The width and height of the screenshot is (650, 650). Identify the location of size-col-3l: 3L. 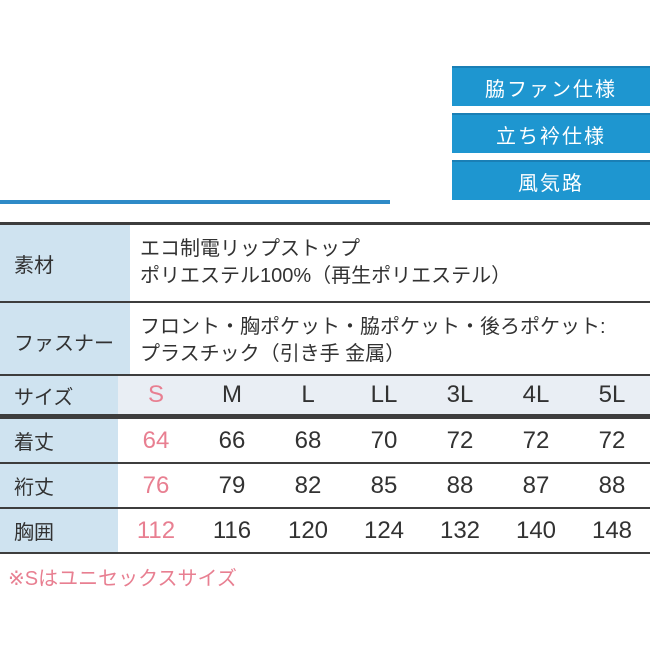
(460, 394).